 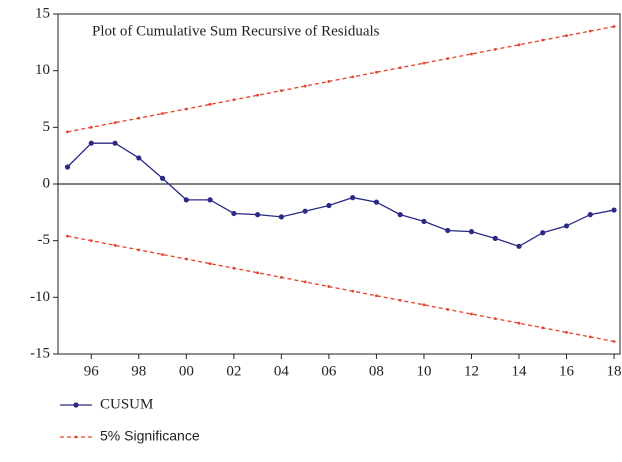 I want to click on y-tick-label: 15, so click(x=42, y=13).